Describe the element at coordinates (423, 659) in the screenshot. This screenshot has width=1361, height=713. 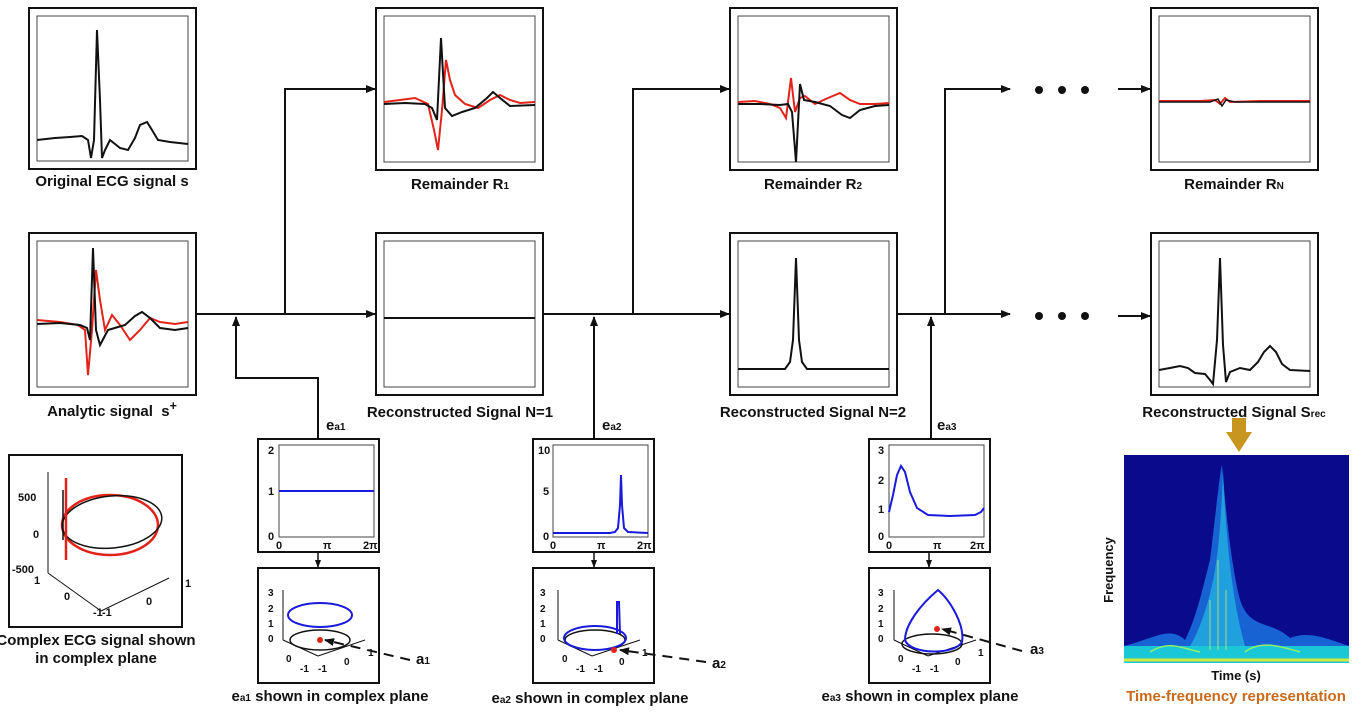
I see `a1-label: a1` at that location.